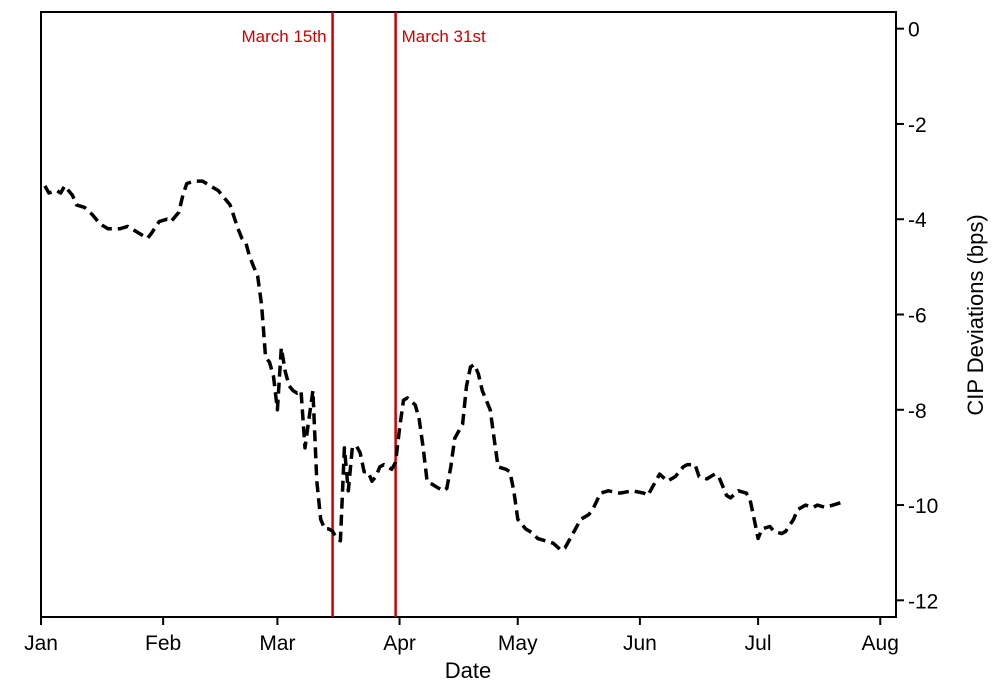  Describe the element at coordinates (758, 643) in the screenshot. I see `x-tick-label: Jul` at that location.